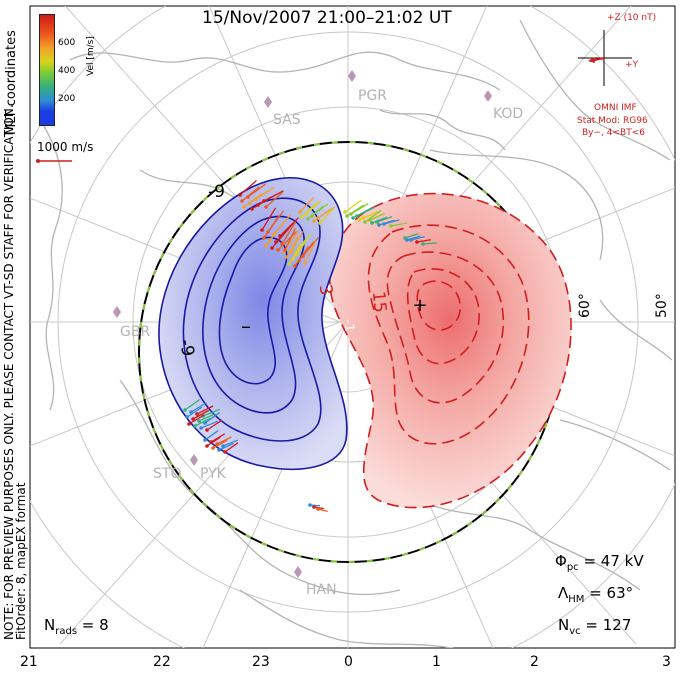 The height and width of the screenshot is (678, 680). Describe the element at coordinates (508, 114) in the screenshot. I see `station-label-kod: KOD` at that location.